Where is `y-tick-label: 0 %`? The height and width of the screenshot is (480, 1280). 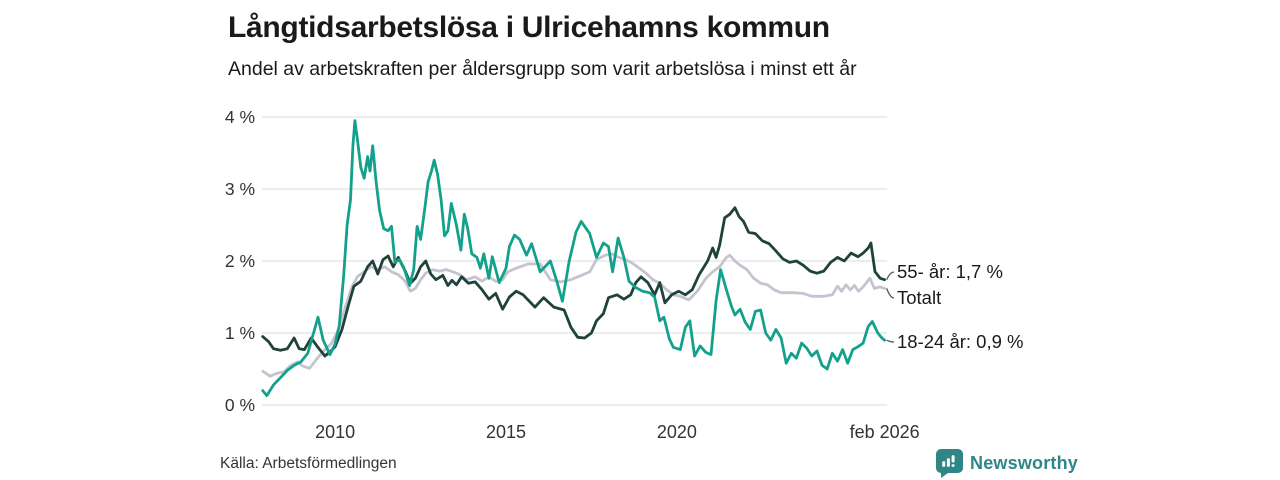 y-tick-label: 0 % is located at coordinates (240, 405).